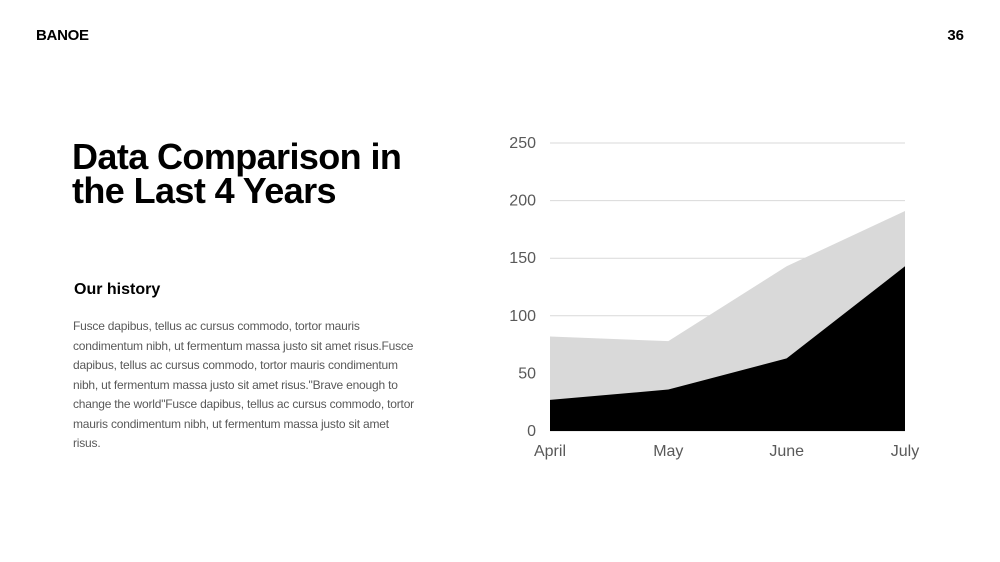  Describe the element at coordinates (237, 173) in the screenshot. I see `slide-title: Data Comparison in the Last 4 Years` at that location.